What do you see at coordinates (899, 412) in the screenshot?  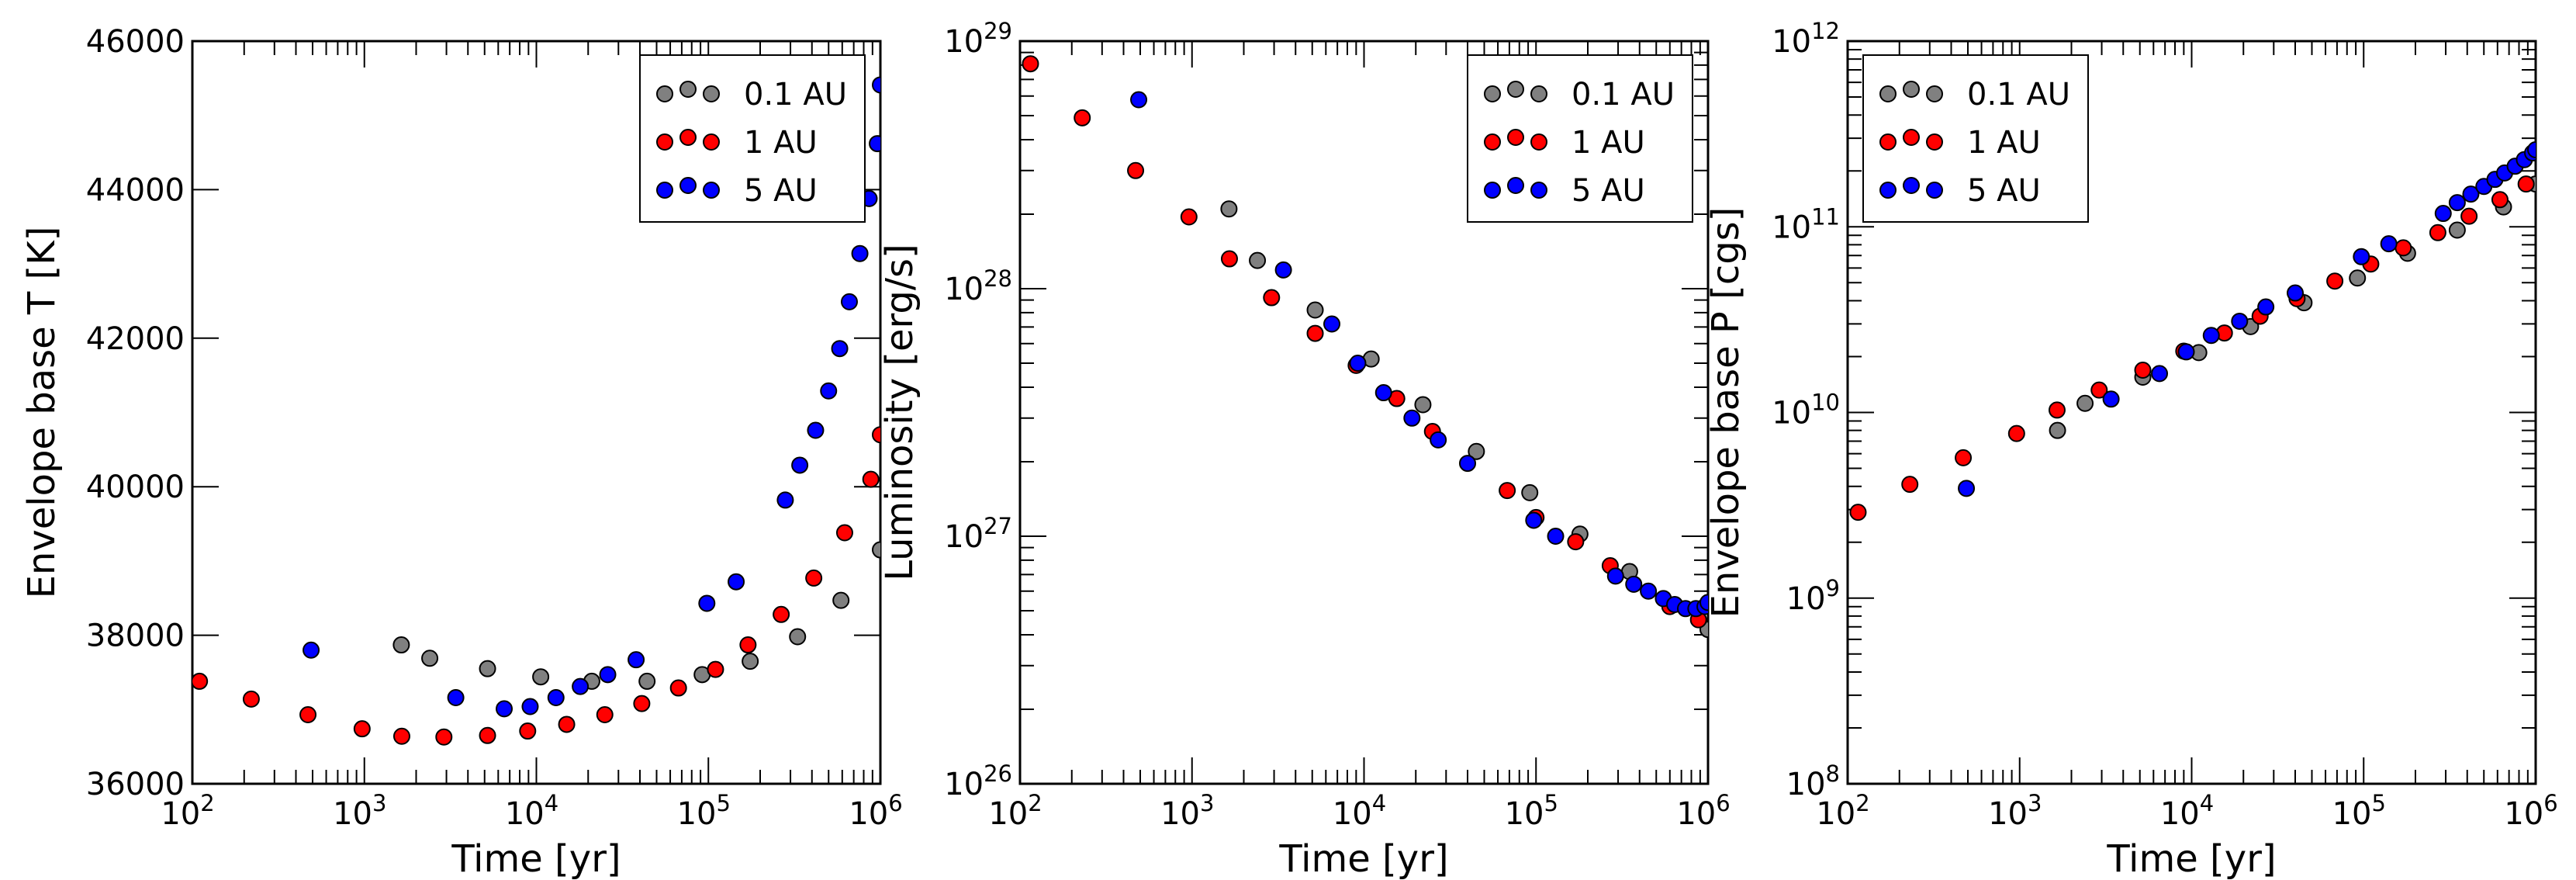 I see `y-axis-label: Luminosity [erg/s]` at bounding box center [899, 412].